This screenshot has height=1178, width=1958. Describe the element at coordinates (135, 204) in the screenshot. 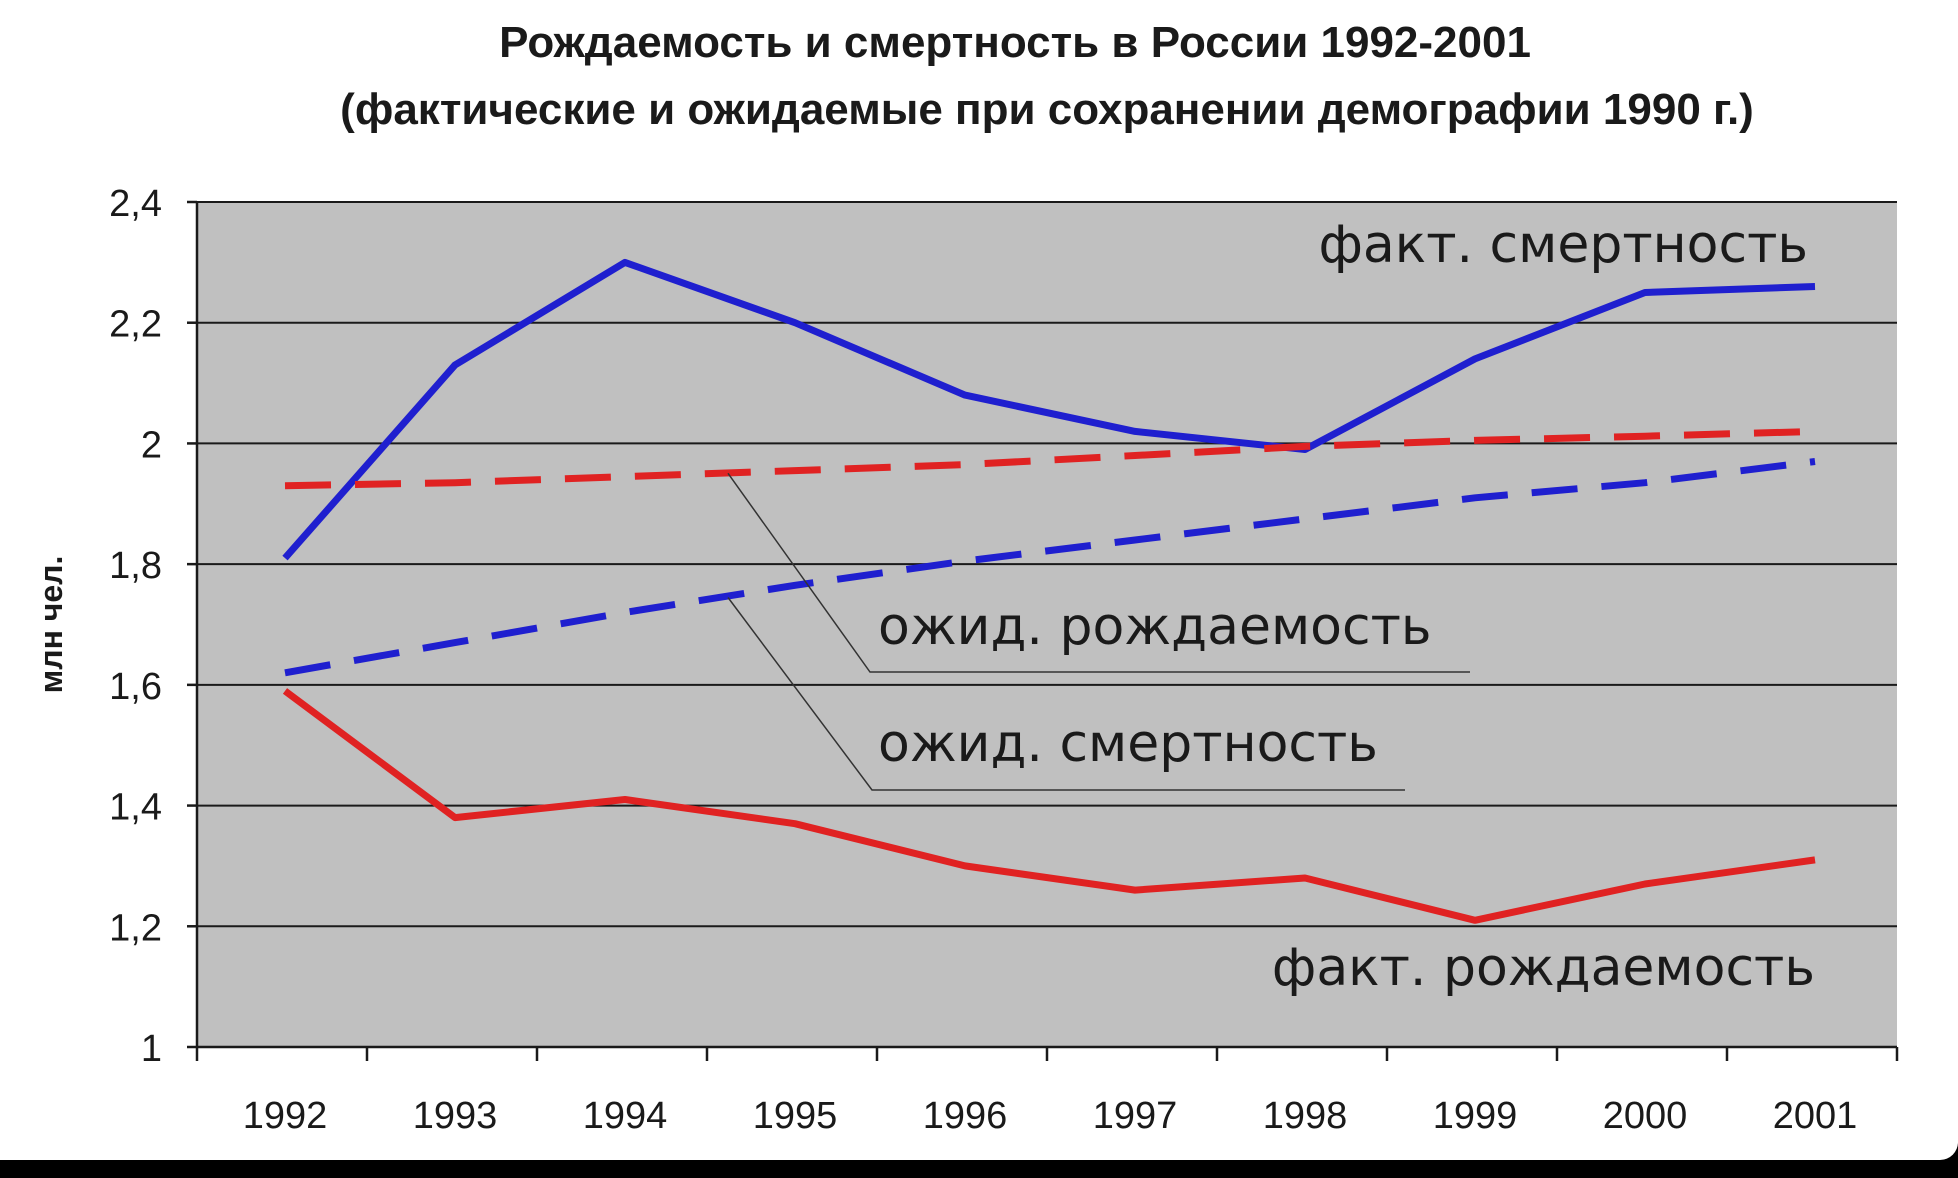

I see `y-tick-label: 2,4` at that location.